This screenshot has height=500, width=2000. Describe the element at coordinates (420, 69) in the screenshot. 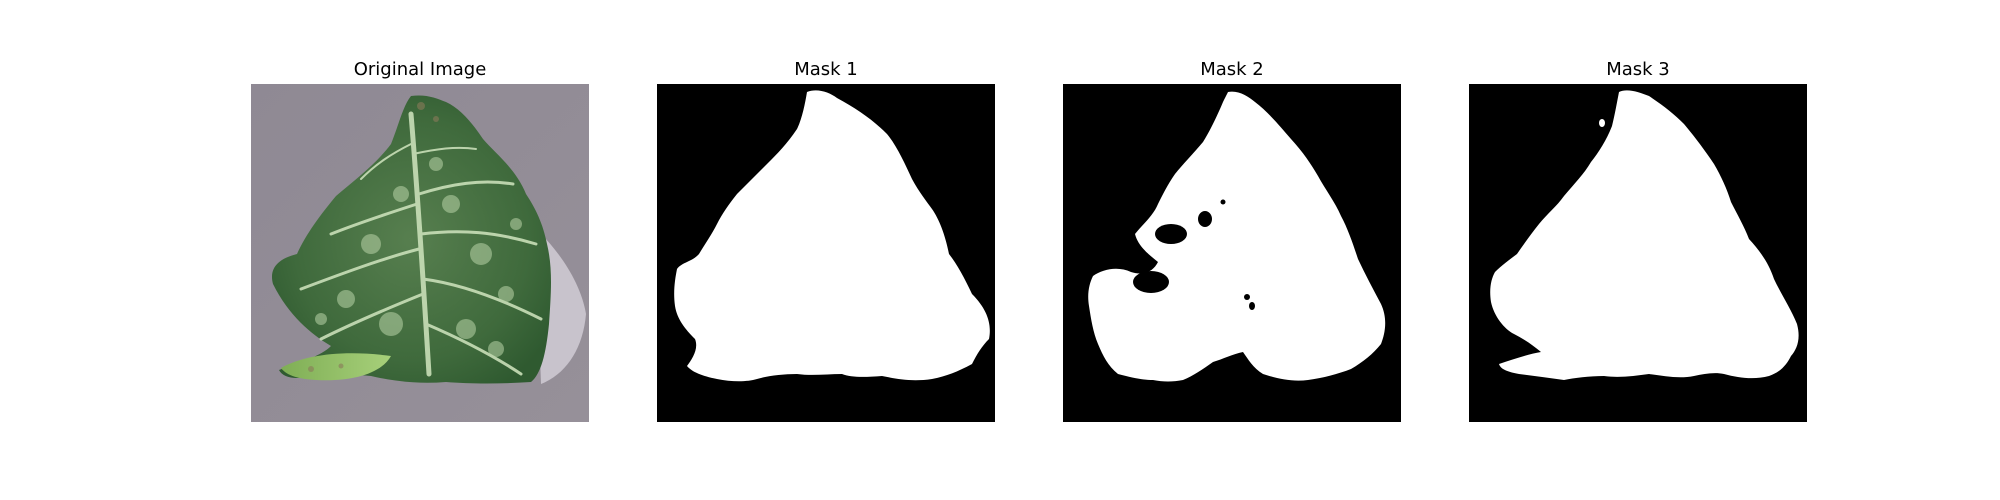

I see `panel-title-original-image: Original Image` at that location.